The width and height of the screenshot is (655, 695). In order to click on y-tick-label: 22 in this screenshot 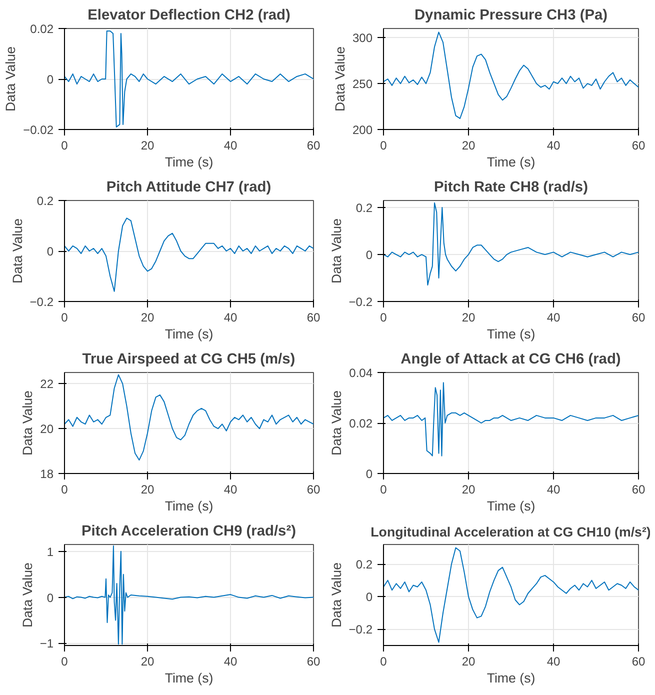, I will do `click(47, 384)`.